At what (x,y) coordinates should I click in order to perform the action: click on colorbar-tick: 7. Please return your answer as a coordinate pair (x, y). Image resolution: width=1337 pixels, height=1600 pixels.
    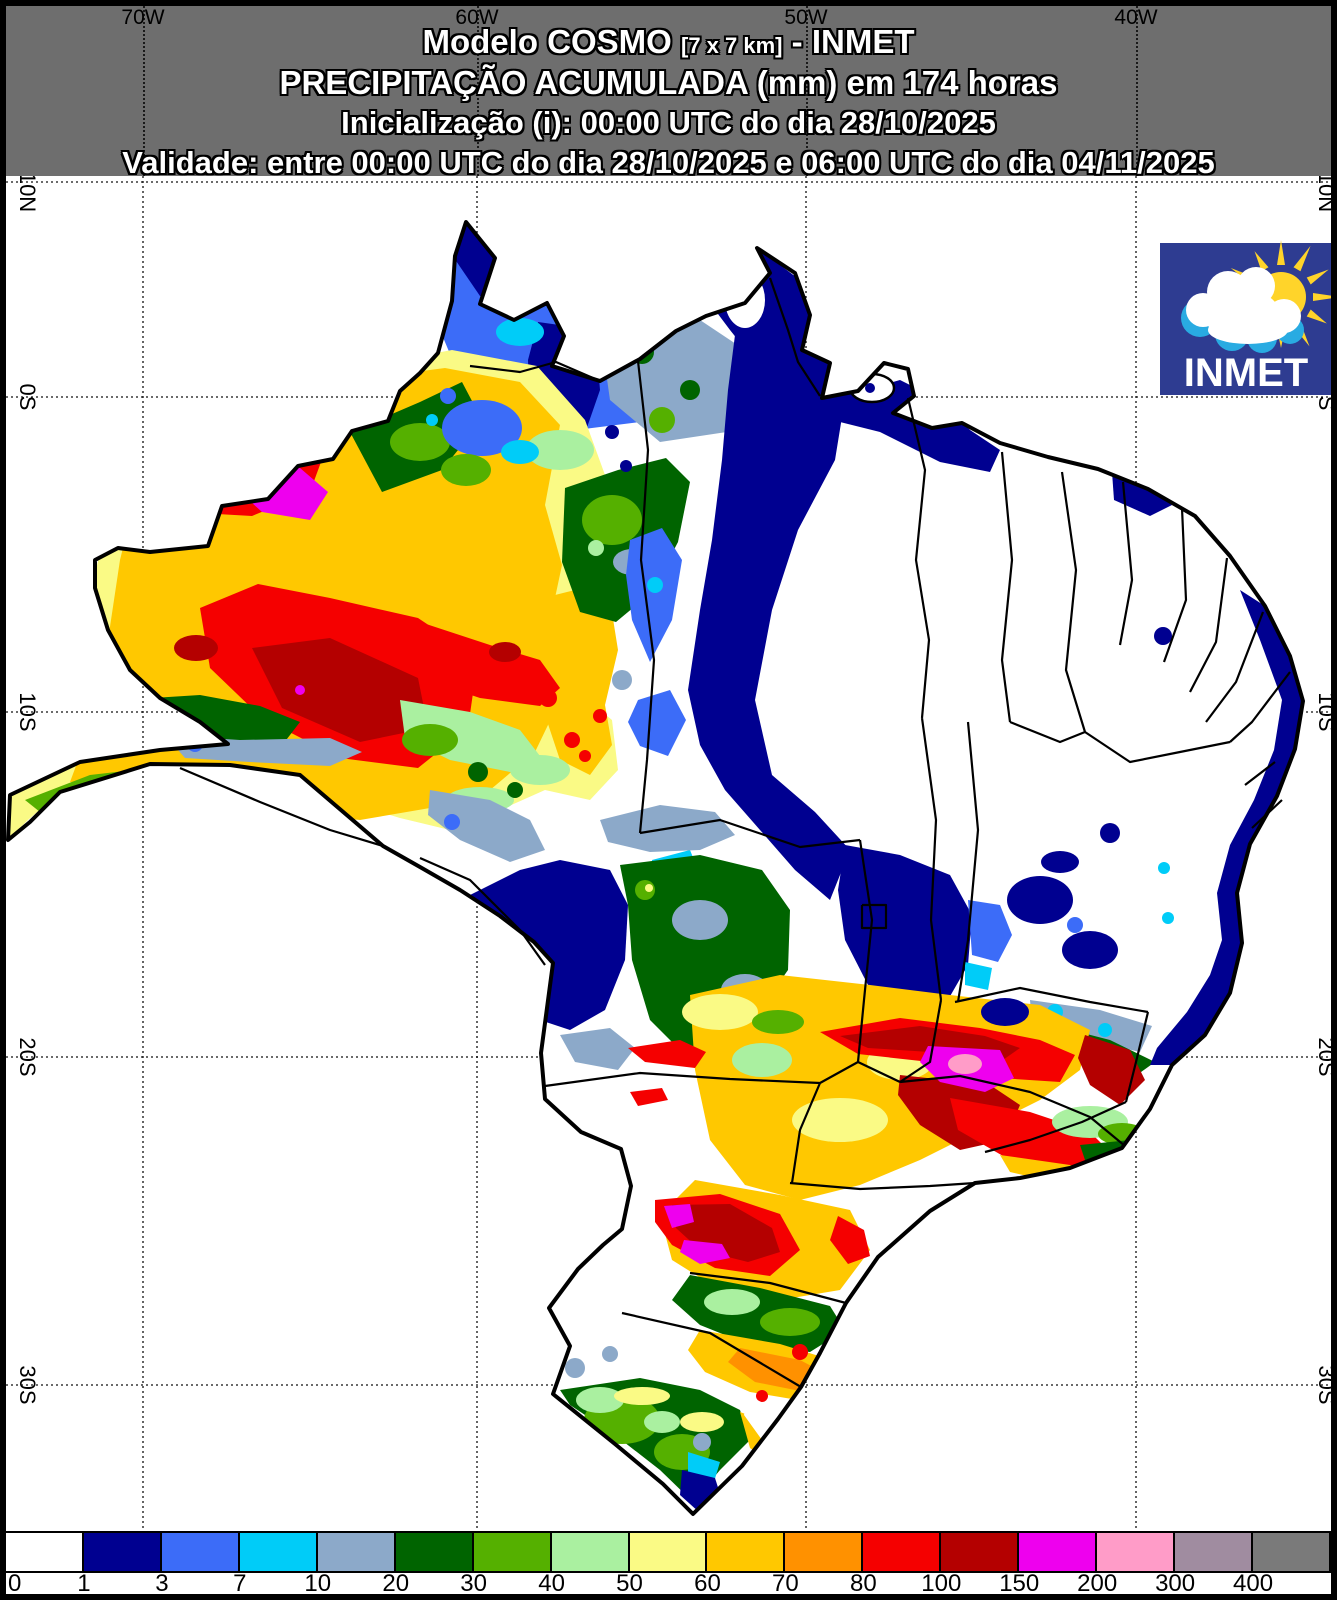
    Looking at the image, I should click on (240, 1583).